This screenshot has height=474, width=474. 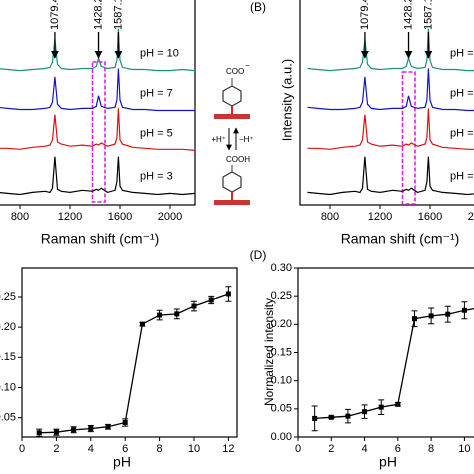 I want to click on y-tick-label: 0.30, so click(x=281, y=268).